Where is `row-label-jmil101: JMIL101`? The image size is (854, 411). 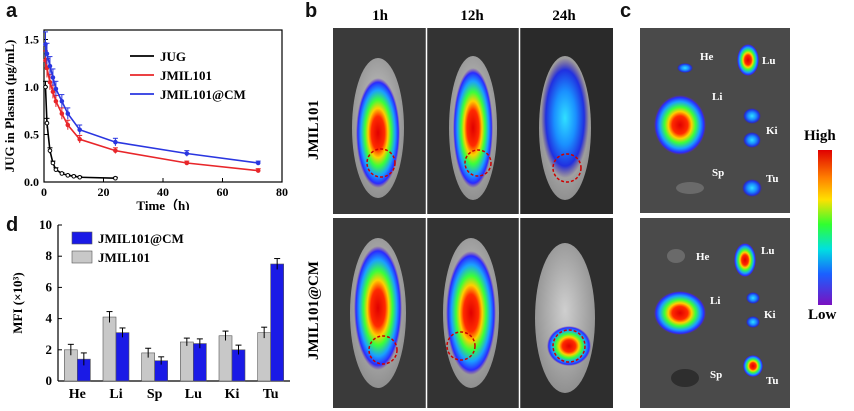 row-label-jmil101: JMIL101 is located at coordinates (314, 130).